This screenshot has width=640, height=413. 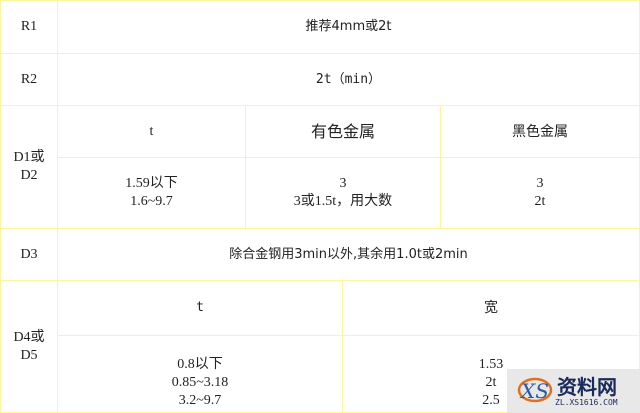 What do you see at coordinates (343, 131) in the screenshot?
I see `d1-header-nonferrous: 有色金属` at bounding box center [343, 131].